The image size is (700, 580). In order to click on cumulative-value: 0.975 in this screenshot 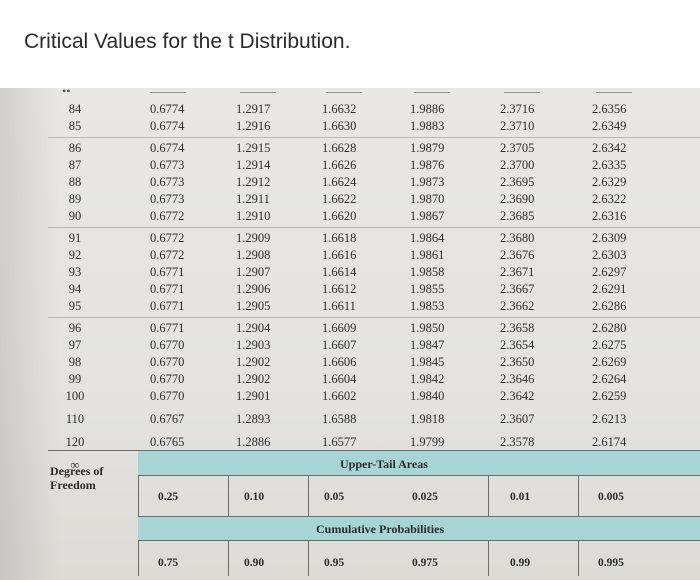, I will do `click(425, 563)`.